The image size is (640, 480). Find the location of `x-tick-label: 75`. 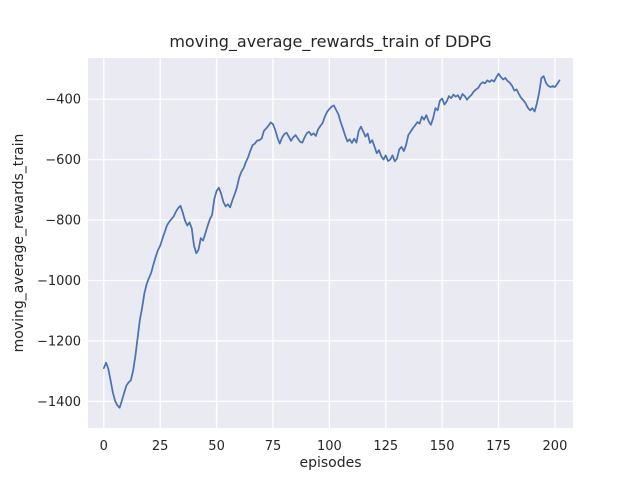

x-tick-label: 75 is located at coordinates (273, 446).